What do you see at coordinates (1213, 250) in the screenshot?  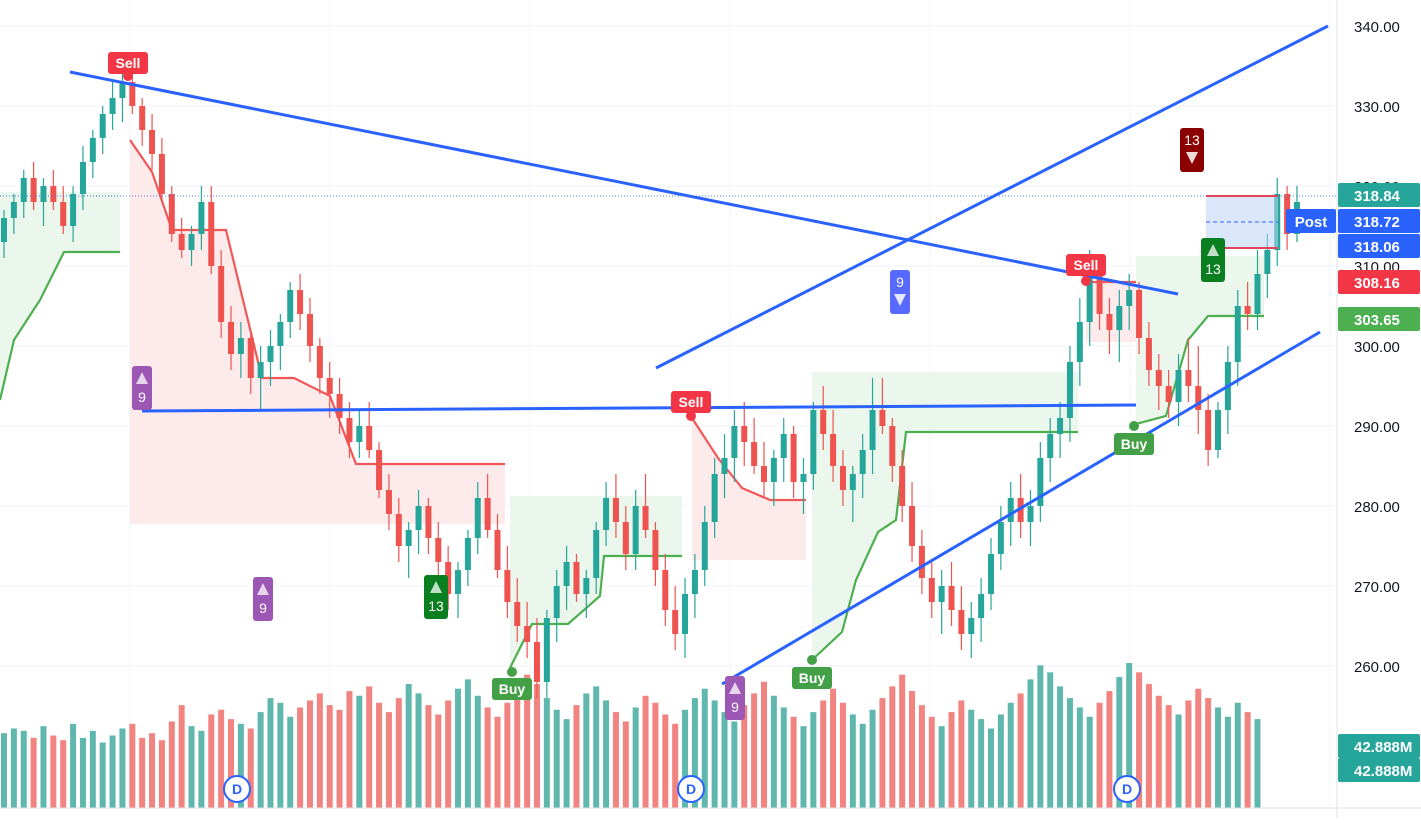 I see `arrow-up-icon` at bounding box center [1213, 250].